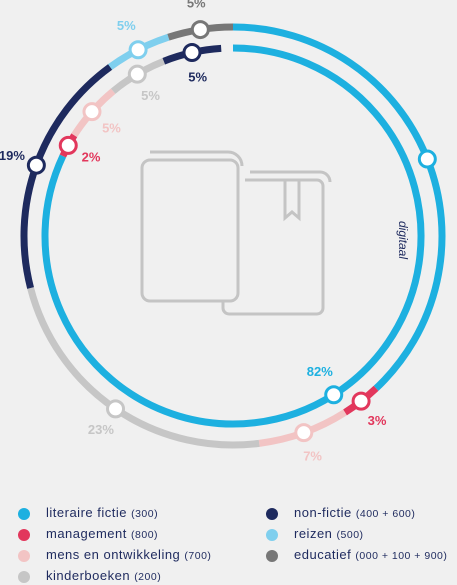  Describe the element at coordinates (12, 155) in the screenshot. I see `value-label: 19%` at that location.